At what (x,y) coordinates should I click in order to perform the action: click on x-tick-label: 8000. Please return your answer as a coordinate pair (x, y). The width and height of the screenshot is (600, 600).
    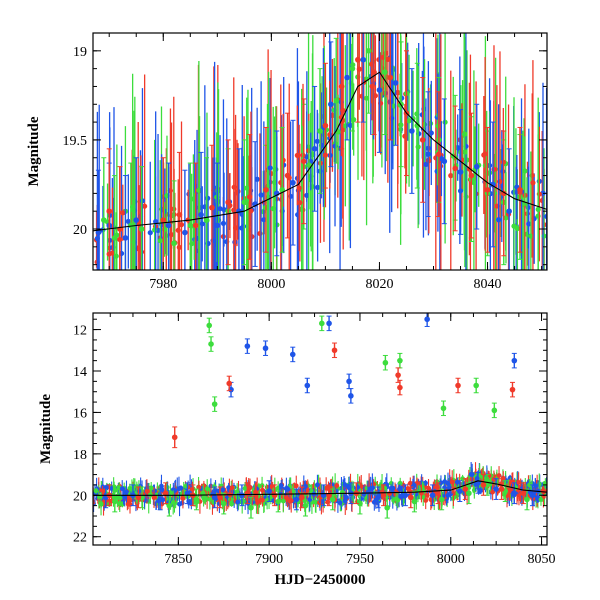
    Looking at the image, I should click on (271, 284).